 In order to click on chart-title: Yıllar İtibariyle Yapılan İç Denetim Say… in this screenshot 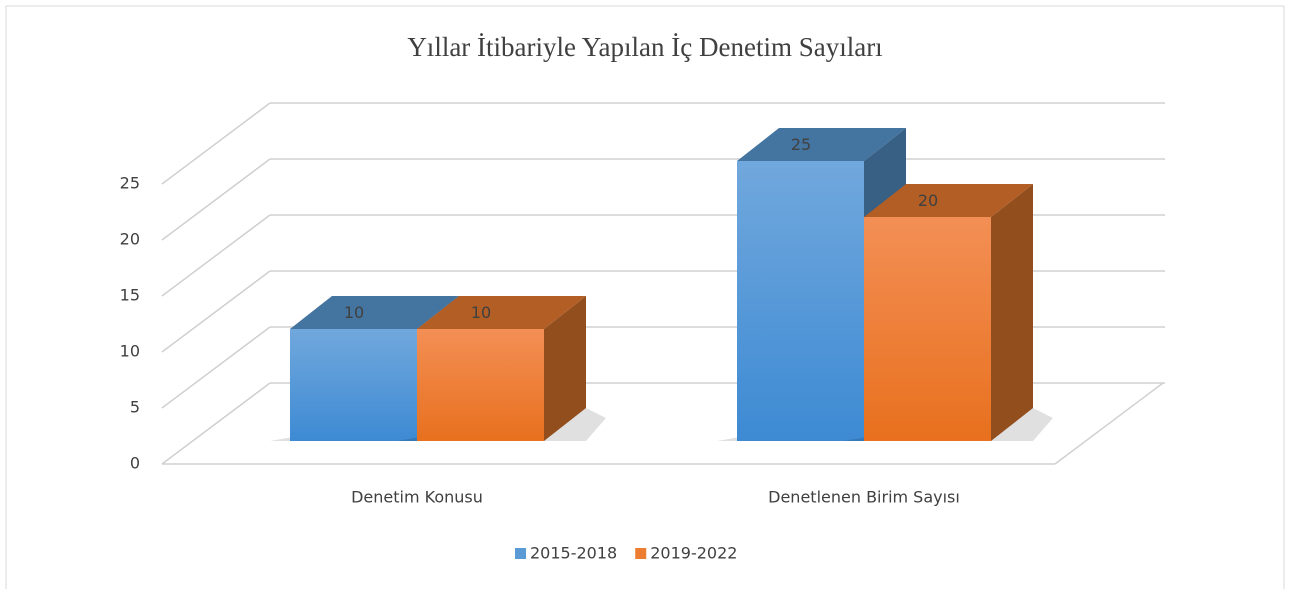, I will do `click(644, 47)`.